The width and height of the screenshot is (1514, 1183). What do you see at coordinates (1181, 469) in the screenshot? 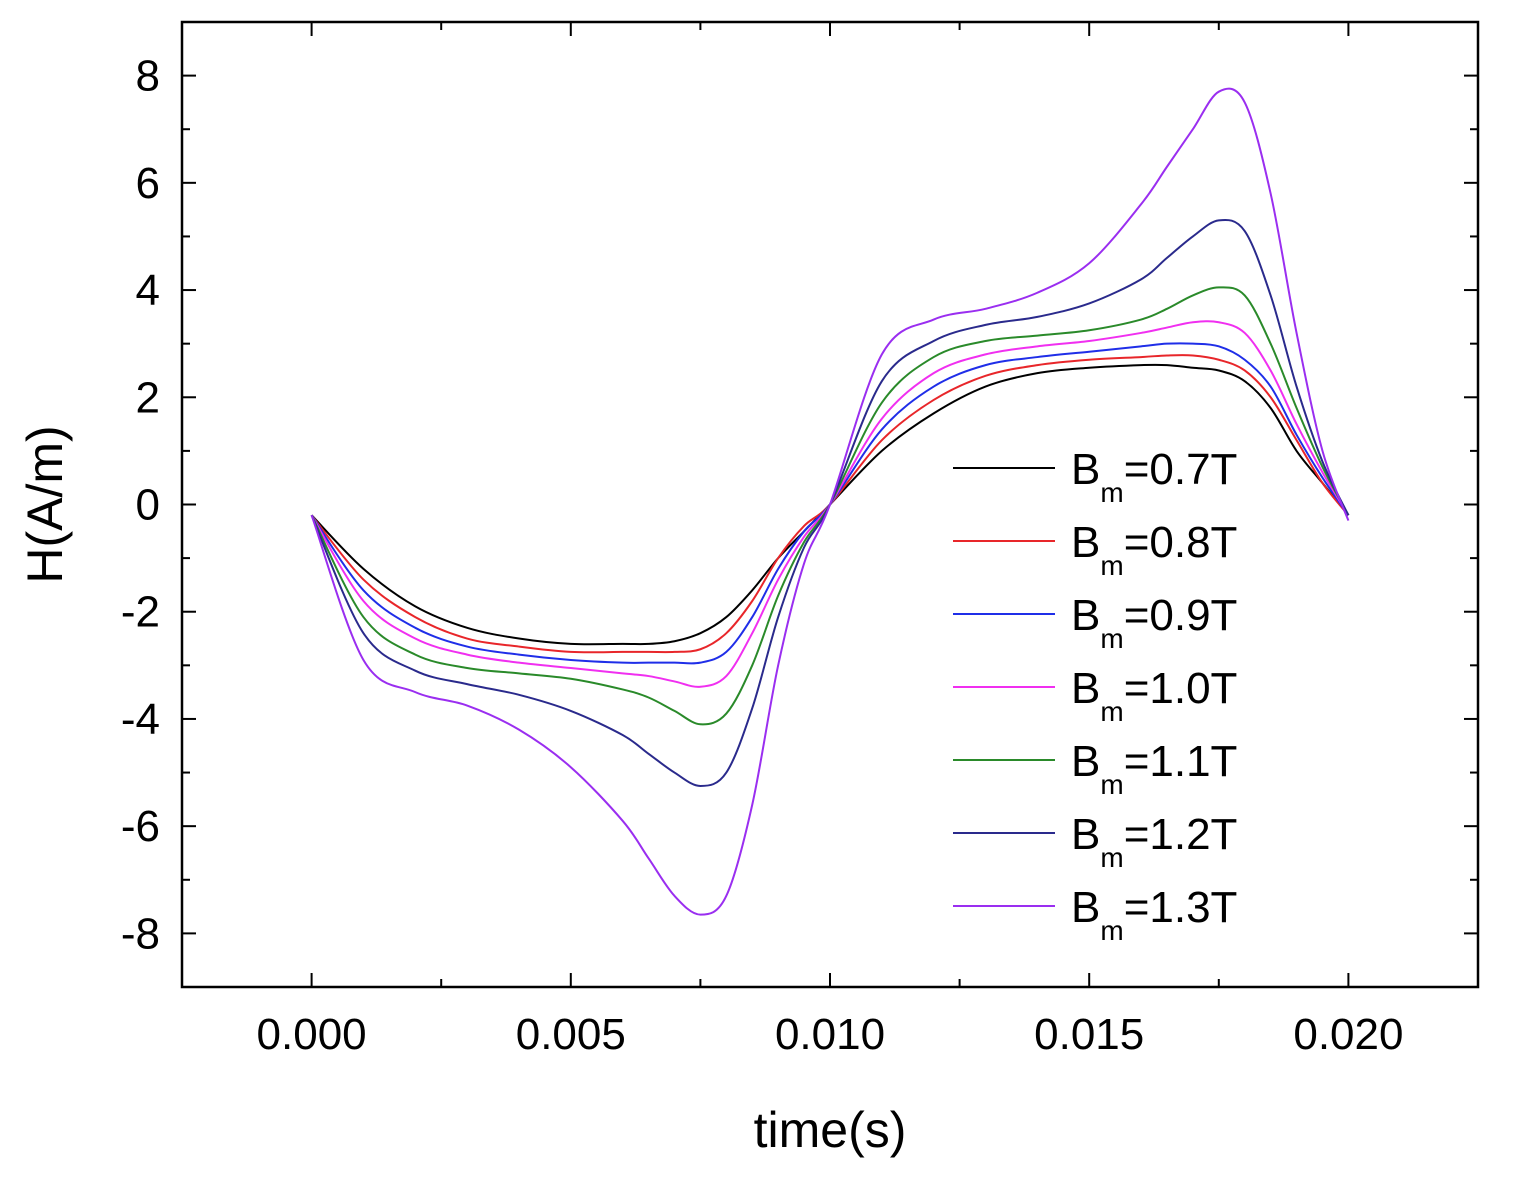
I see `legend-label-value: =0.7T` at bounding box center [1181, 469].